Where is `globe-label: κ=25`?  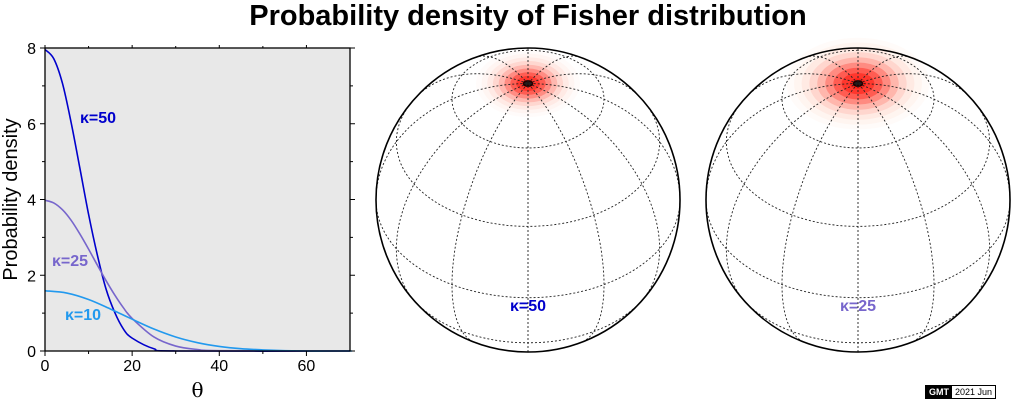 globe-label: κ=25 is located at coordinates (858, 306).